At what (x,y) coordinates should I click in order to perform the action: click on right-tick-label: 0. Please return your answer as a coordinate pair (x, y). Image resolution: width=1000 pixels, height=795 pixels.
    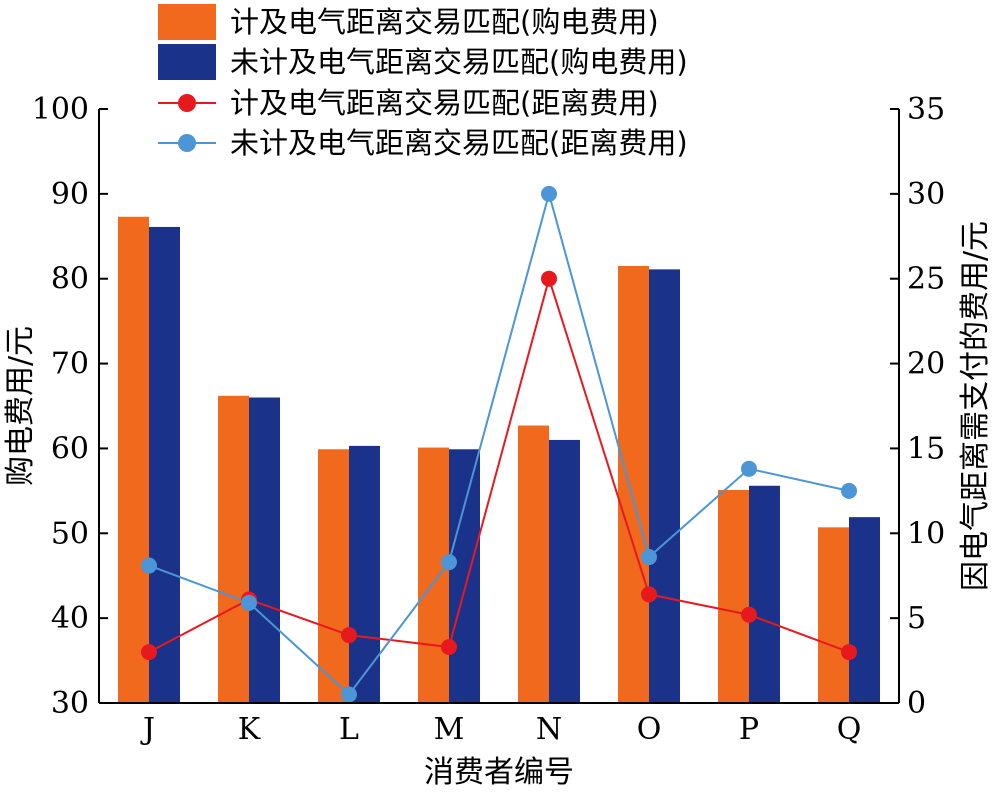
    Looking at the image, I should click on (916, 703).